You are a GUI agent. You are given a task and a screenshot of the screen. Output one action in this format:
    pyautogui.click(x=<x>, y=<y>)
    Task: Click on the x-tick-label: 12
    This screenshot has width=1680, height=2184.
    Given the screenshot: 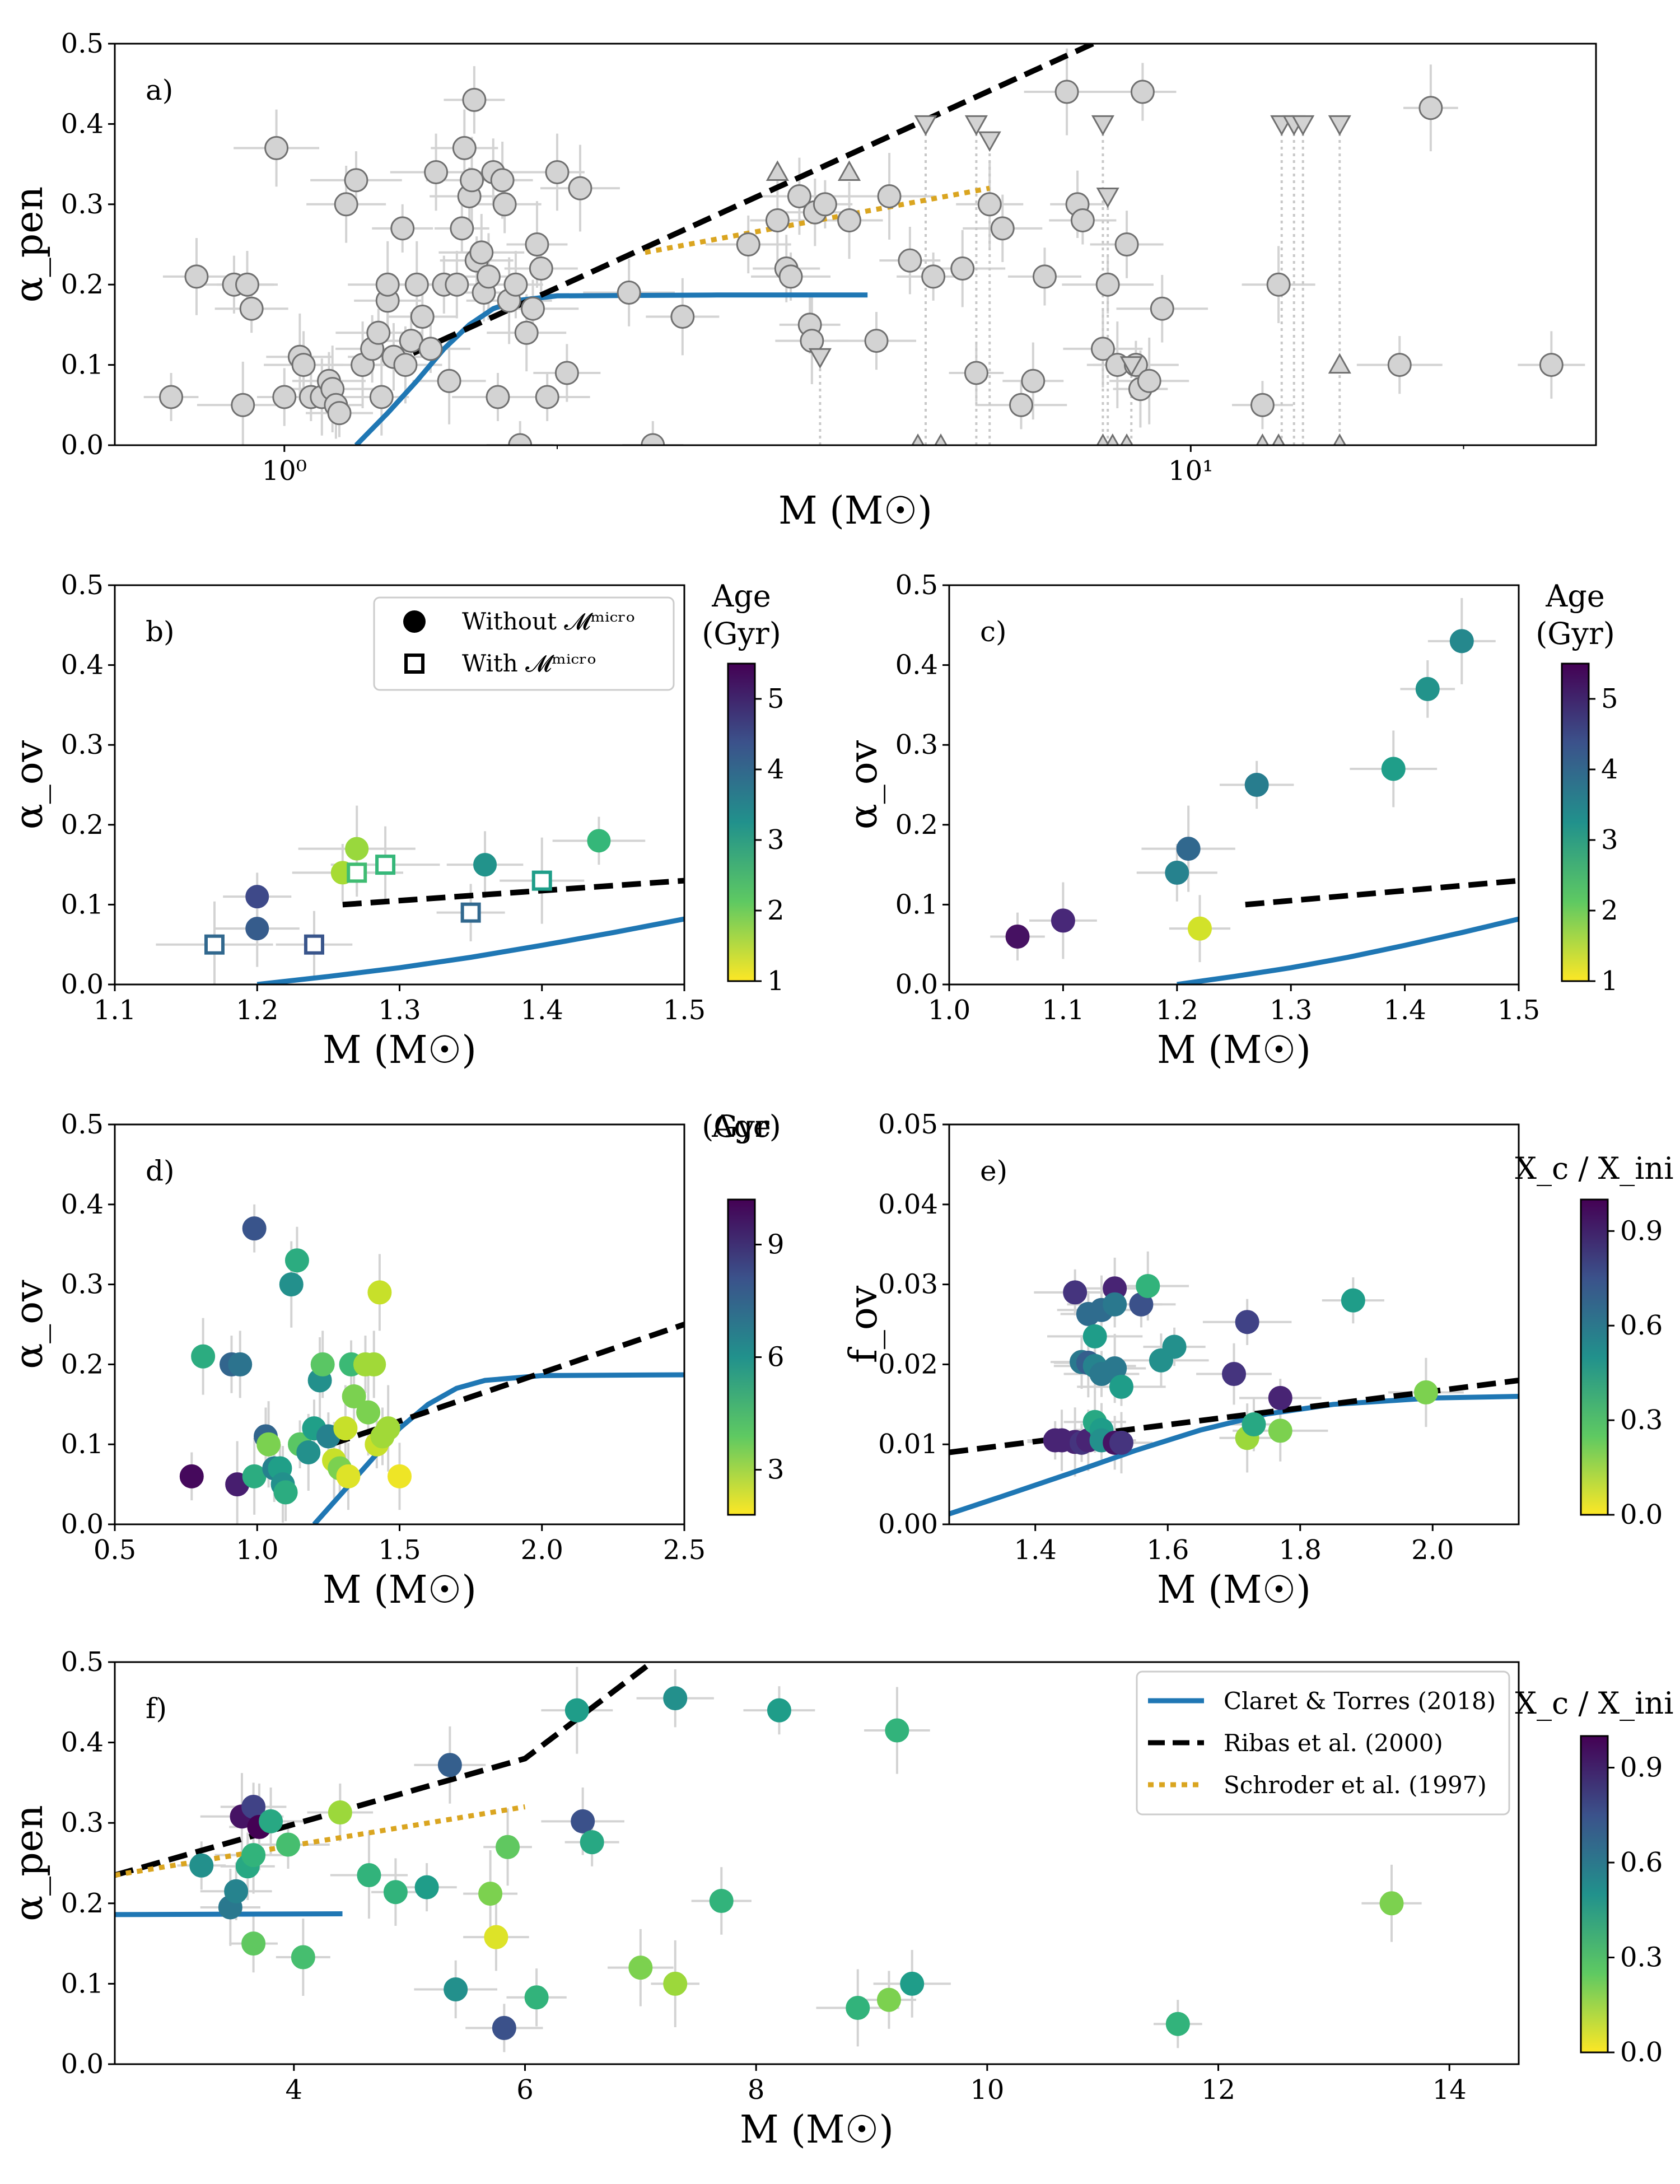 What is the action you would take?
    pyautogui.click(x=1218, y=2090)
    